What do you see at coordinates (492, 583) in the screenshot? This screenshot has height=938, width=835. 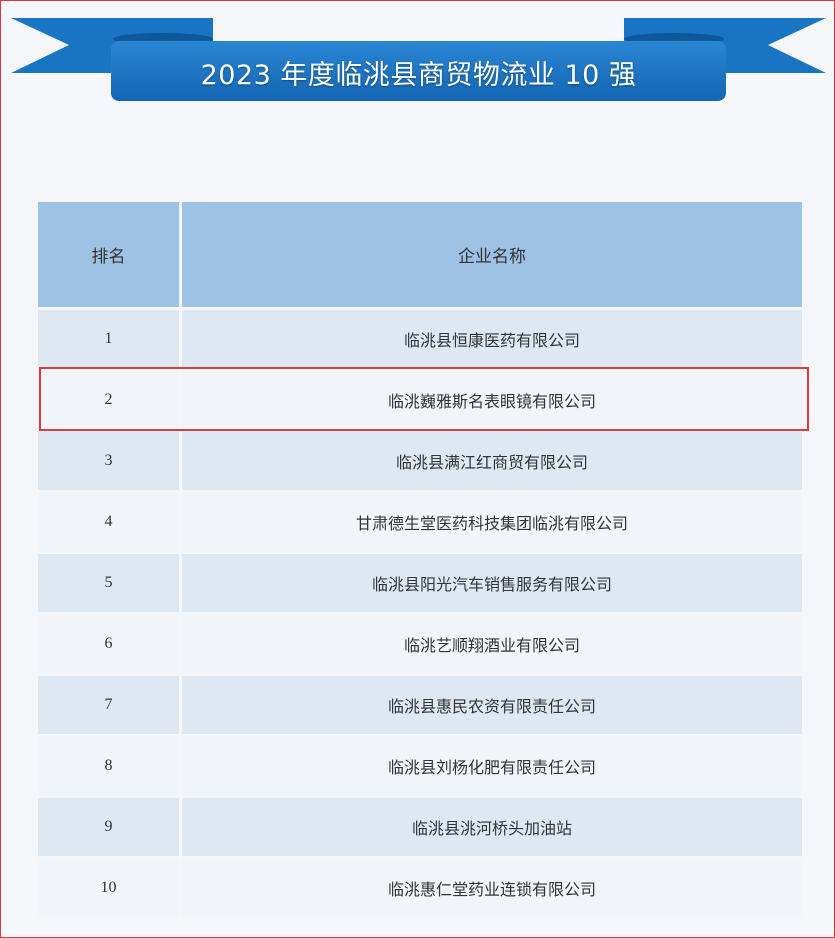 I see `company-name-cell: 临洮县阳光汽车销售服务有限公司` at bounding box center [492, 583].